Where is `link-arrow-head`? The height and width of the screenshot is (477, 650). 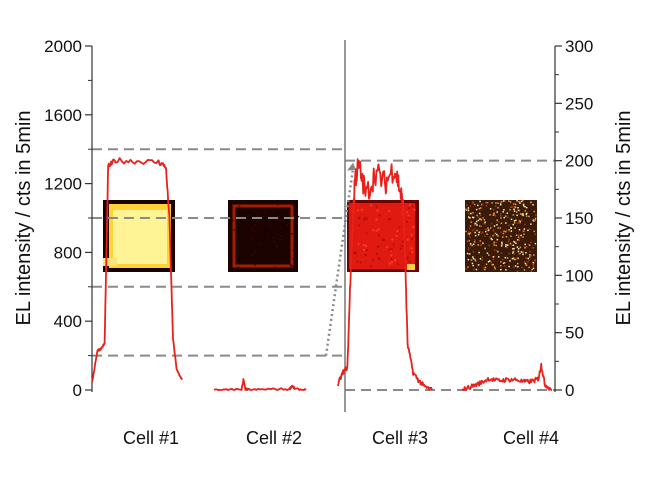
link-arrow-head is located at coordinates (351, 166).